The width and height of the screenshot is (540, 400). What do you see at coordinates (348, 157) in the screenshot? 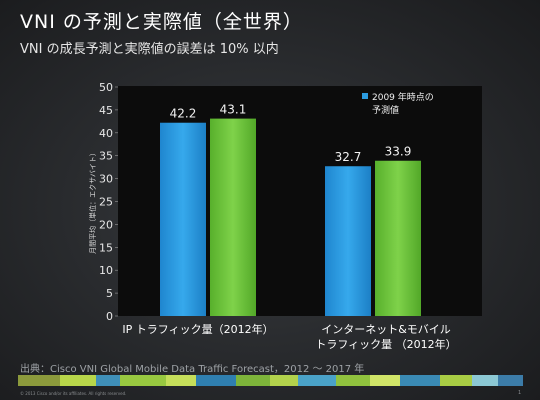
I see `data-label: 32.7` at bounding box center [348, 157].